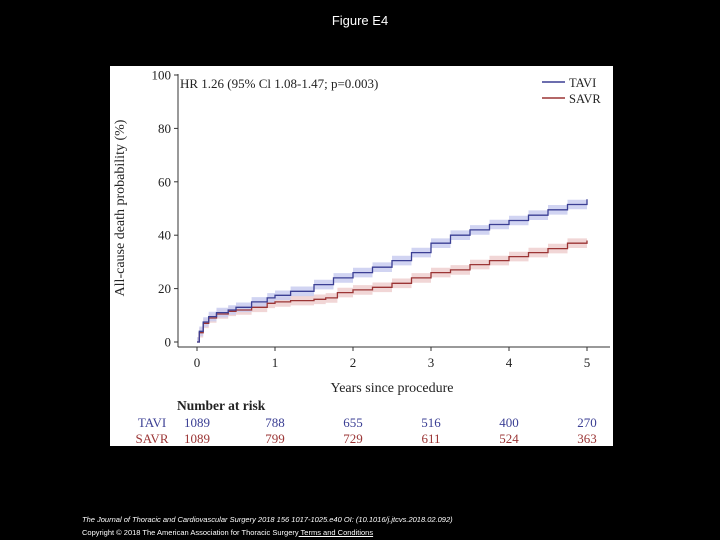 This screenshot has width=720, height=540. I want to click on risk-row-label-savr: SAVR, so click(151, 438).